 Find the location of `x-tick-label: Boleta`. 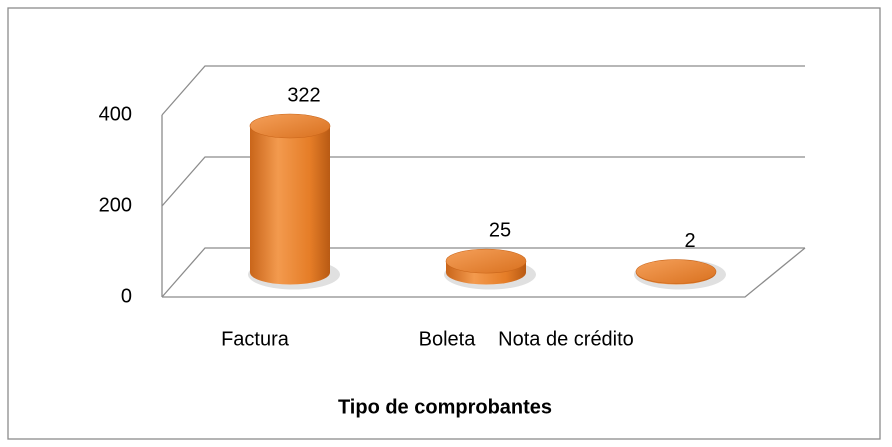

x-tick-label: Boleta is located at coordinates (448, 339).